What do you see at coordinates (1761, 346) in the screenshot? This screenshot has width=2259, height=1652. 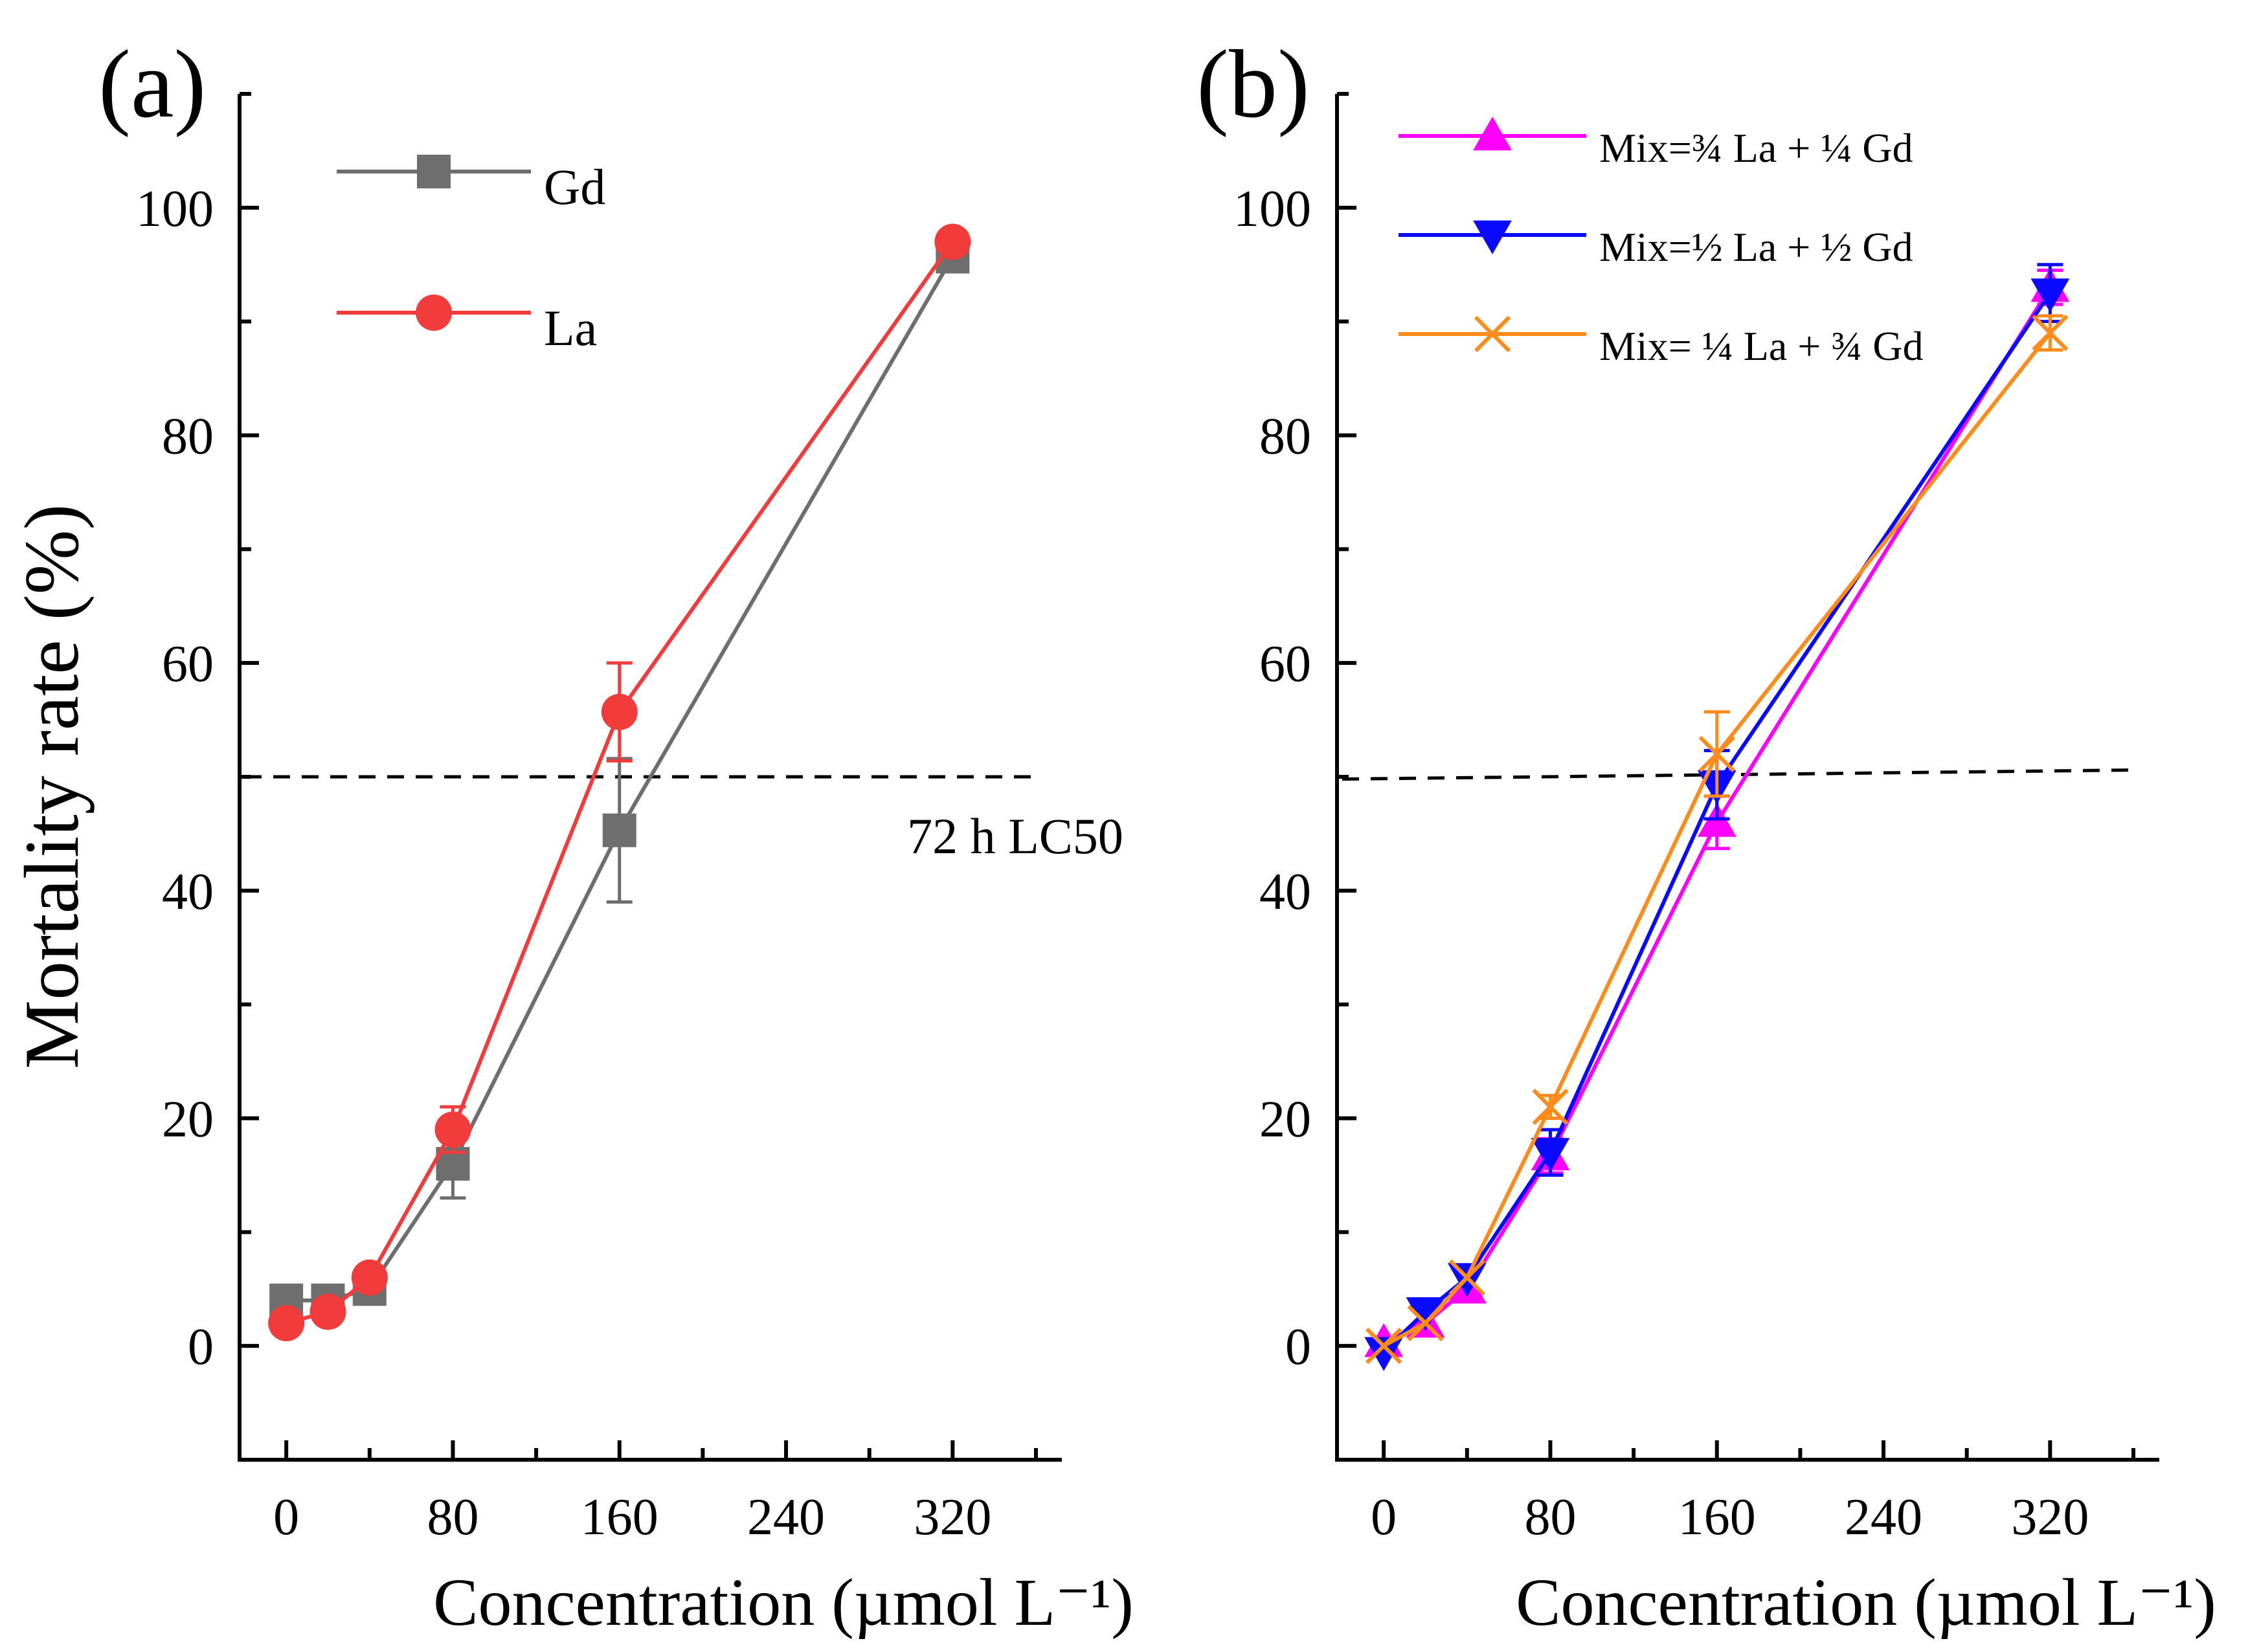 I see `legend-label: Mix= ¼ La + ¾ Gd` at bounding box center [1761, 346].